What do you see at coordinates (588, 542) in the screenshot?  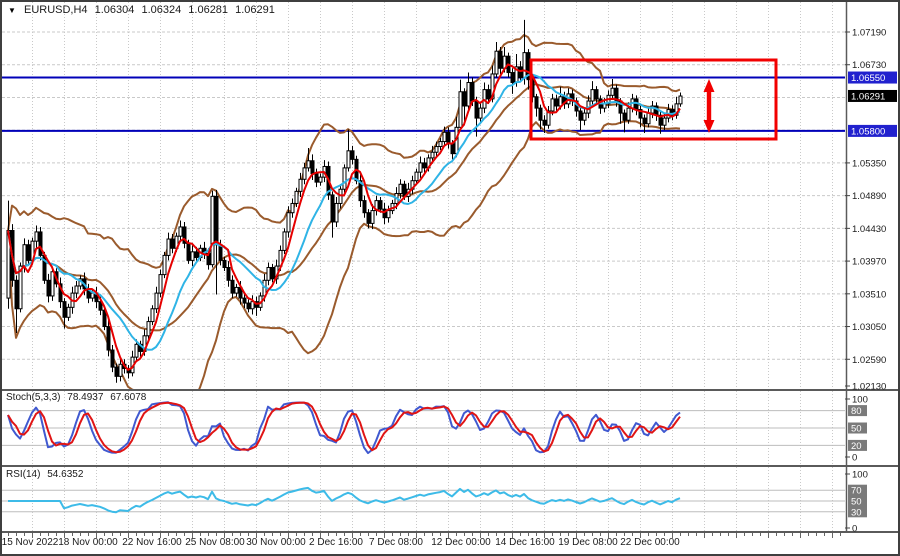 I see `time-axis-label: 19 Dec 08:00` at bounding box center [588, 542].